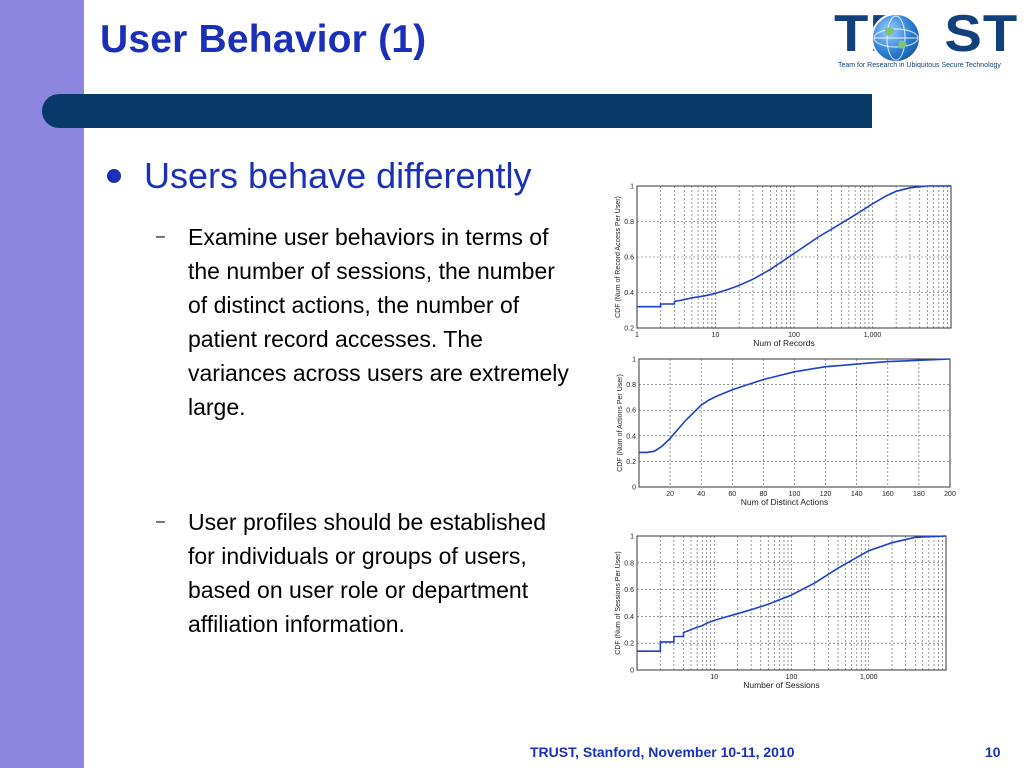  Describe the element at coordinates (826, 494) in the screenshot. I see `x-tick-label: 120` at that location.